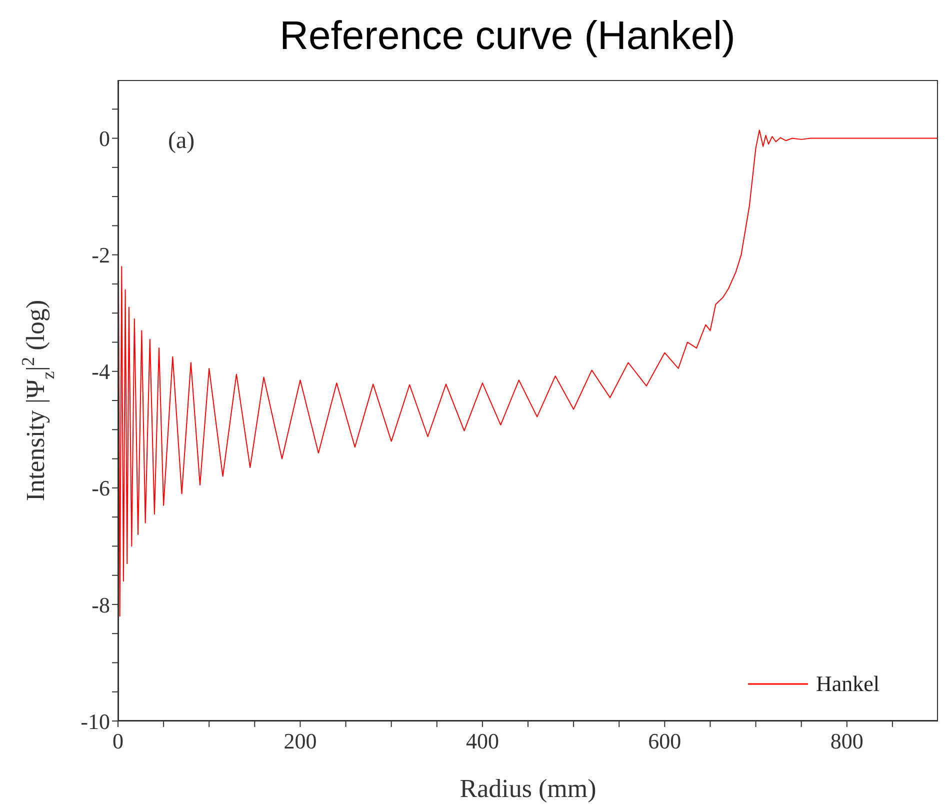 The image size is (947, 808). Describe the element at coordinates (847, 741) in the screenshot. I see `x-tick-label: 800` at that location.